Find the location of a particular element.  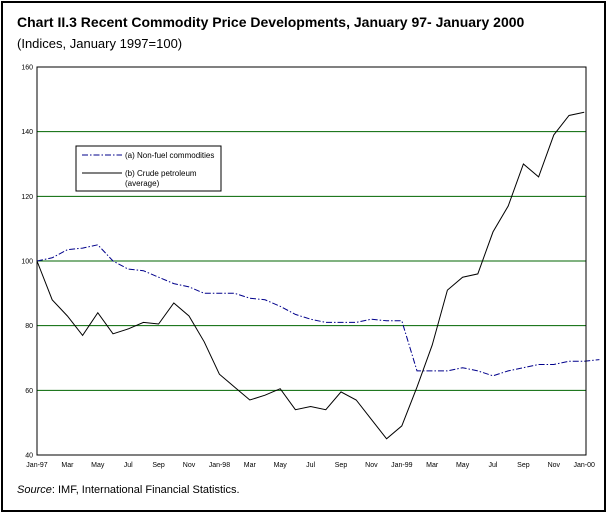

x-tick-12: Jan-99 is located at coordinates (402, 465).